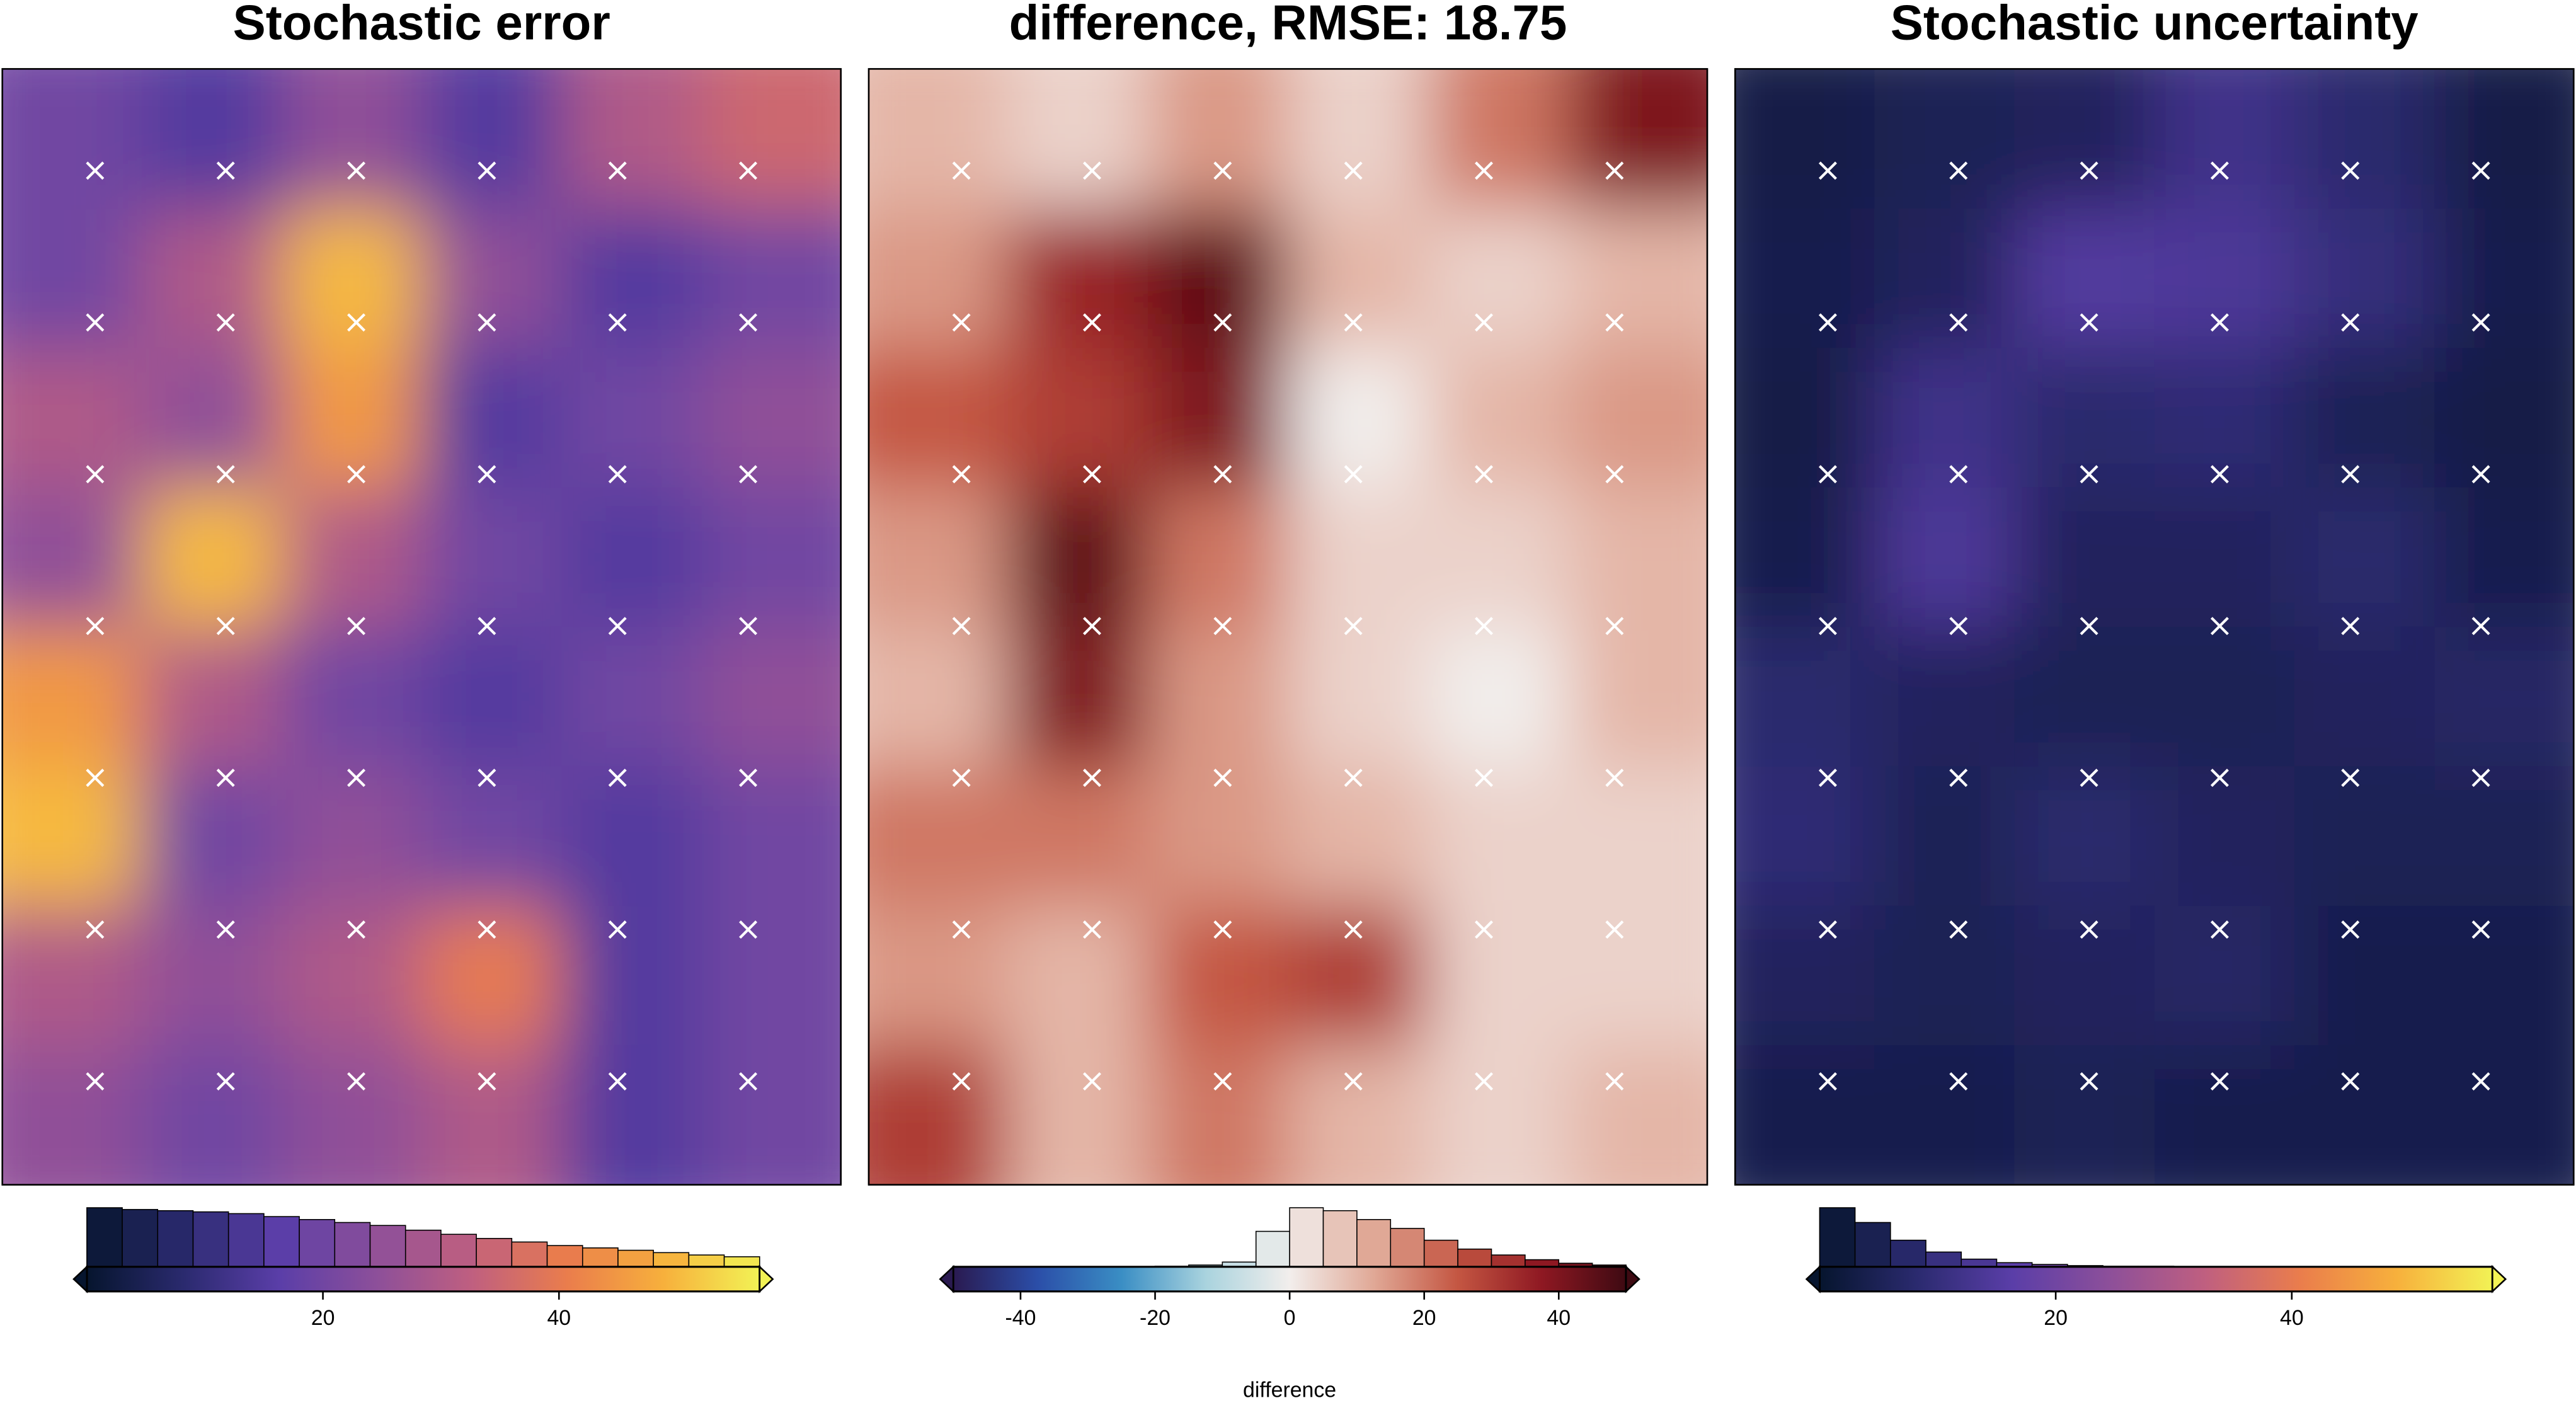 Image resolution: width=2576 pixels, height=1403 pixels. Describe the element at coordinates (1290, 1318) in the screenshot. I see `colorbar-tick-label: 0` at that location.